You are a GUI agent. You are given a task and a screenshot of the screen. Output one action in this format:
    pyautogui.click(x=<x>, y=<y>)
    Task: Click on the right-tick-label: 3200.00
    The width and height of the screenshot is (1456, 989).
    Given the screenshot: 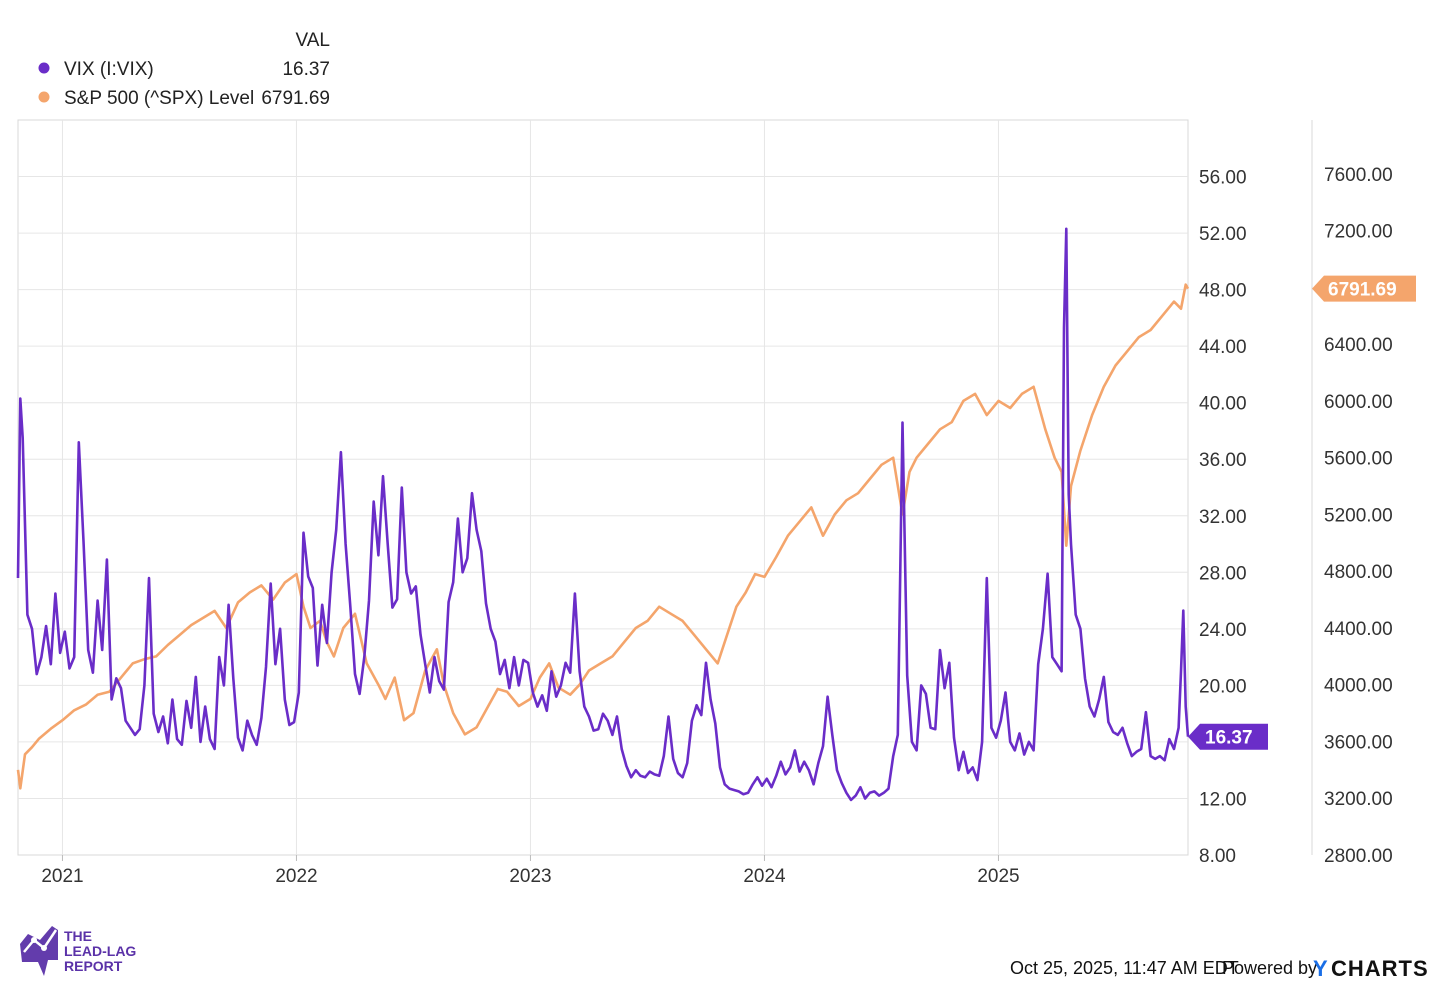 What is the action you would take?
    pyautogui.click(x=1358, y=799)
    